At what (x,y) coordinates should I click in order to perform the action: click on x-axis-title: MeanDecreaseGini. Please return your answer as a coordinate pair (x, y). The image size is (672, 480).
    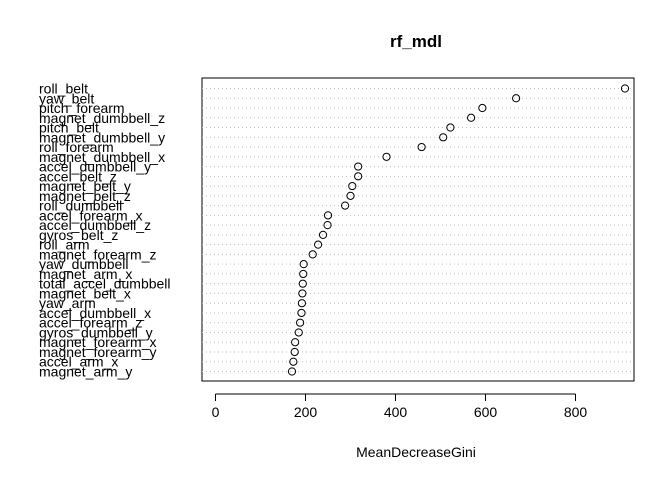
    Looking at the image, I should click on (416, 452).